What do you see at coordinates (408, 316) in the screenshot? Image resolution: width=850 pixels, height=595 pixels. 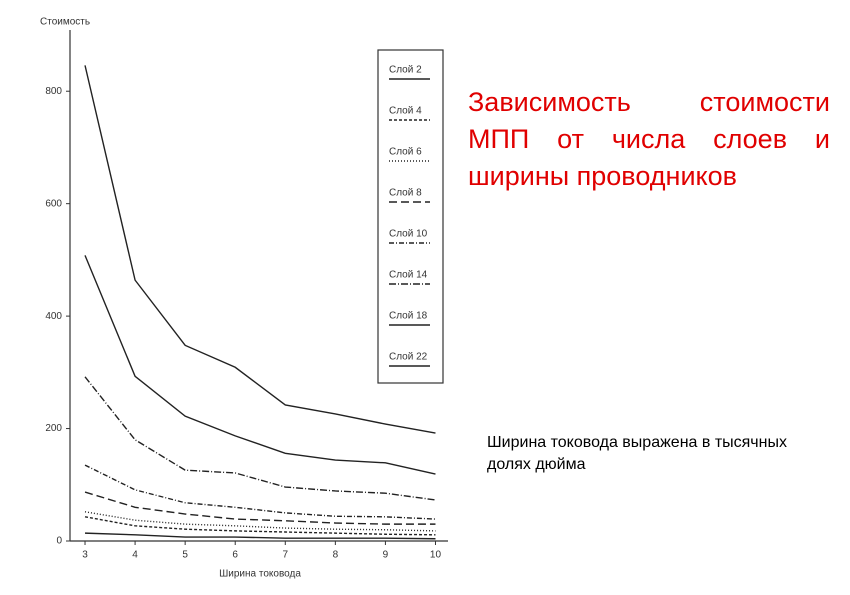 I see `legend-label: Слой 18` at bounding box center [408, 316].